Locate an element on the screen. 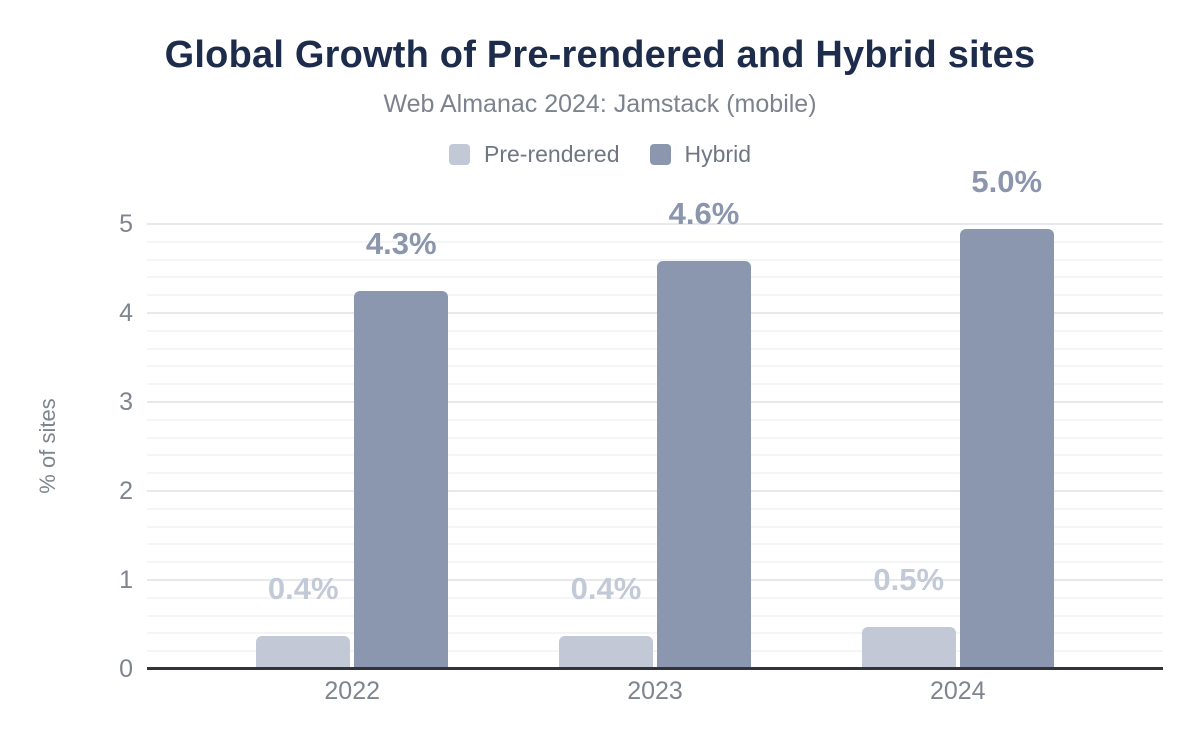  x-tick-label: 2024 is located at coordinates (957, 691).